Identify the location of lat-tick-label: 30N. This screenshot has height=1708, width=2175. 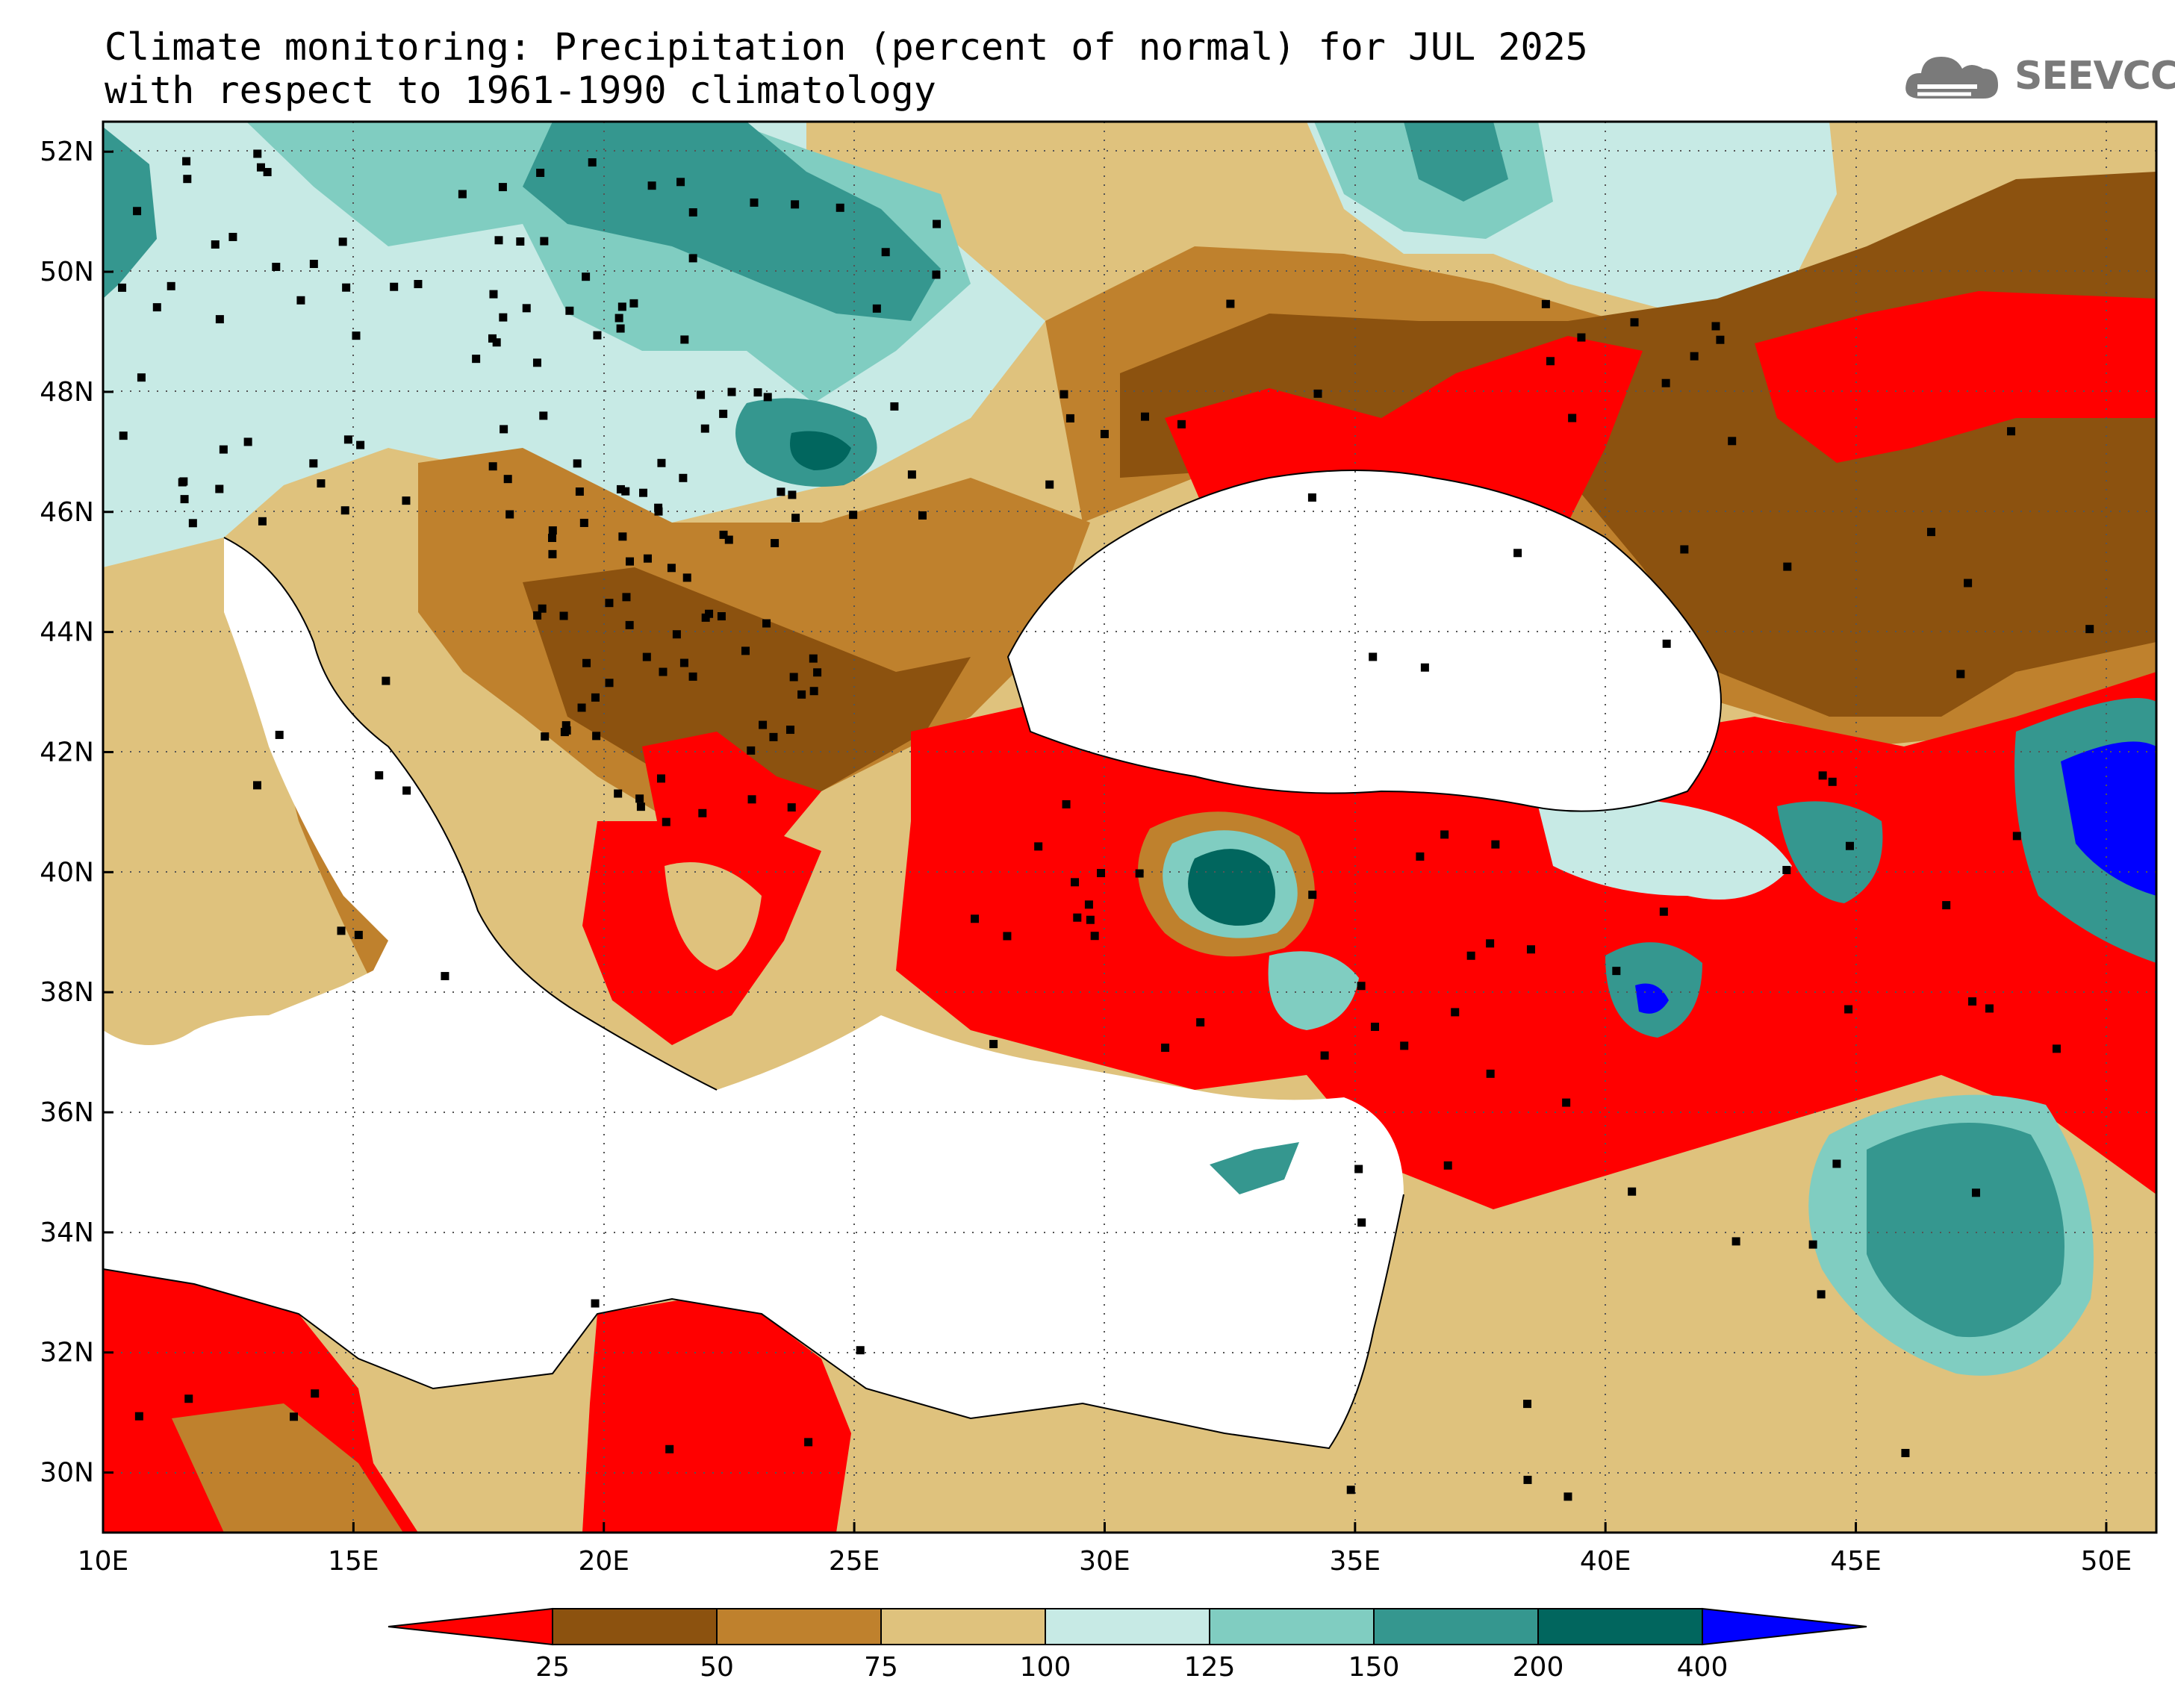
(67, 1473).